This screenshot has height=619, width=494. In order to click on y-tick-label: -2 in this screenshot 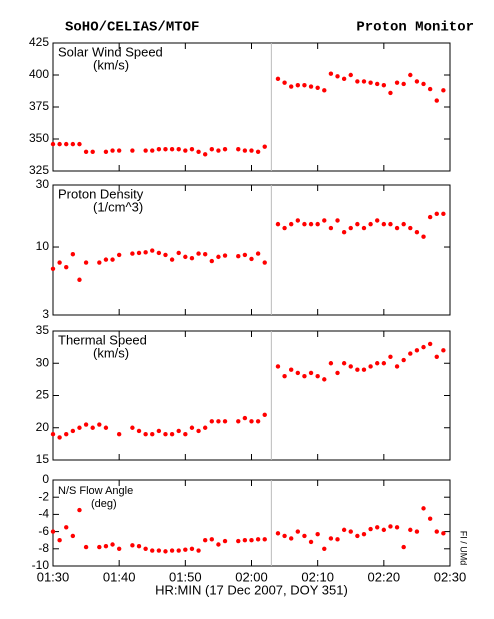, I will do `click(43, 496)`.